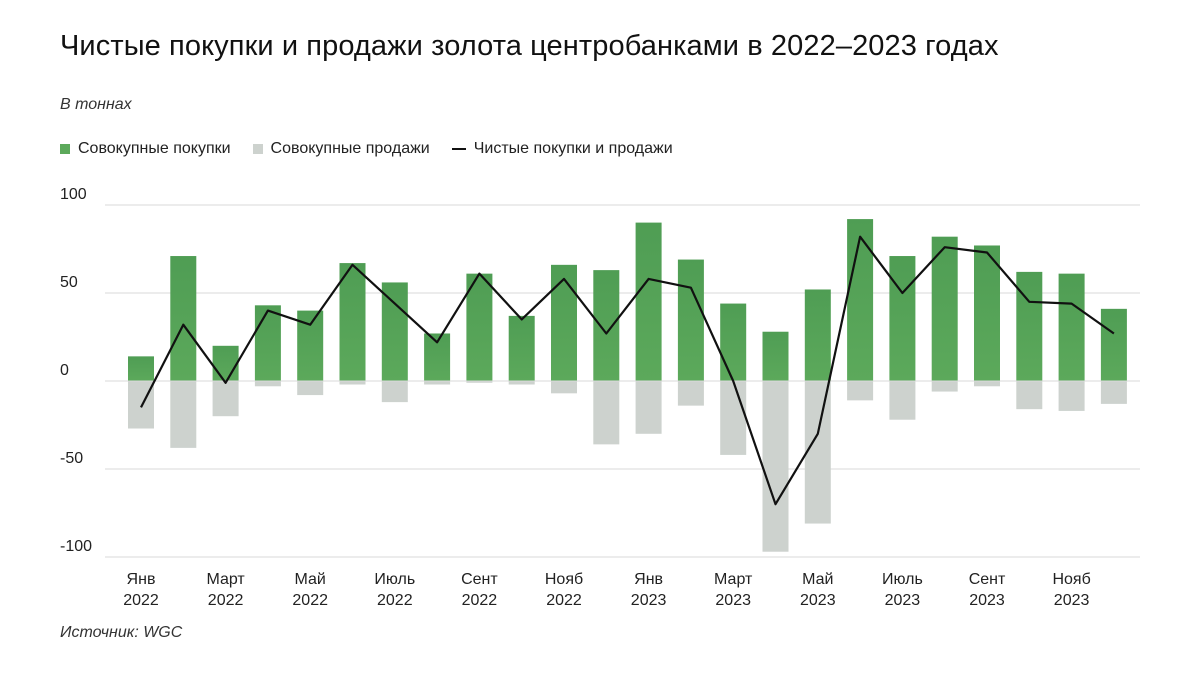 The image size is (1200, 676). I want to click on chart-source: Источник: WGC, so click(121, 632).